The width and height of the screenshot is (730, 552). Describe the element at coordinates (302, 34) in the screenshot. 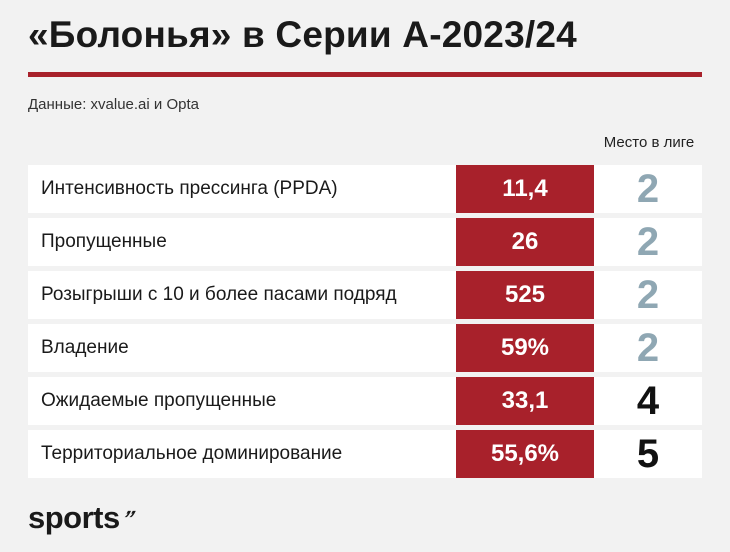

I see `page-title: «Болонья» в Серии А-2023/24` at that location.